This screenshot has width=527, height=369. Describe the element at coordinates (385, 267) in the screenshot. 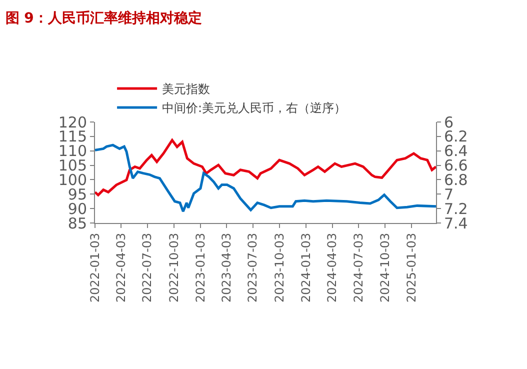

I see `x-tick-label: 2024-10-03` at that location.